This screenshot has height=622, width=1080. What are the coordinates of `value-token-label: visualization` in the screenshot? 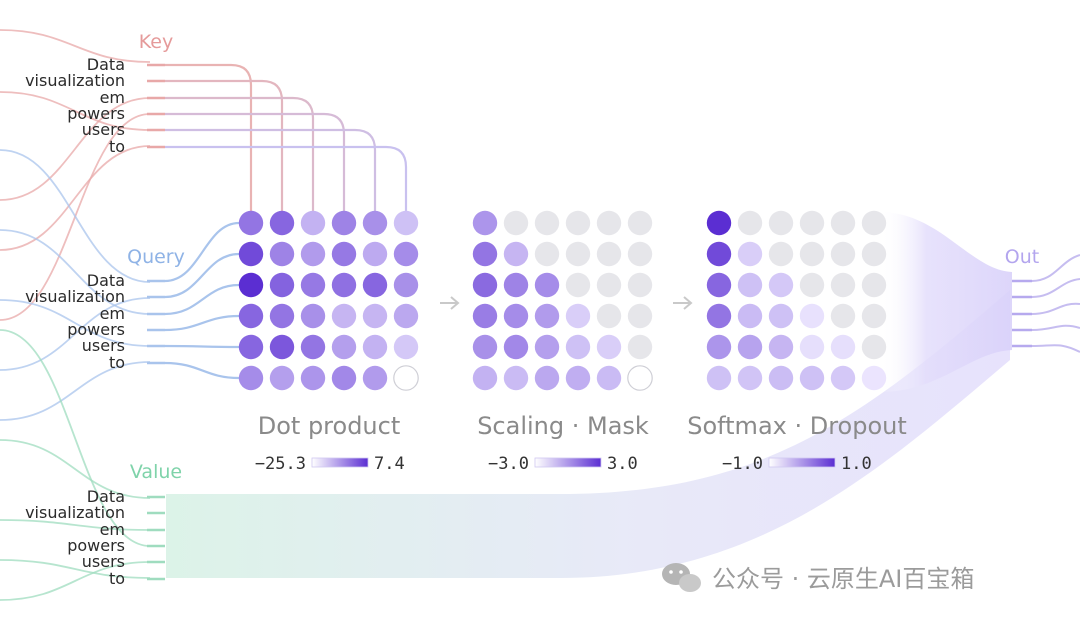 It's located at (75, 512).